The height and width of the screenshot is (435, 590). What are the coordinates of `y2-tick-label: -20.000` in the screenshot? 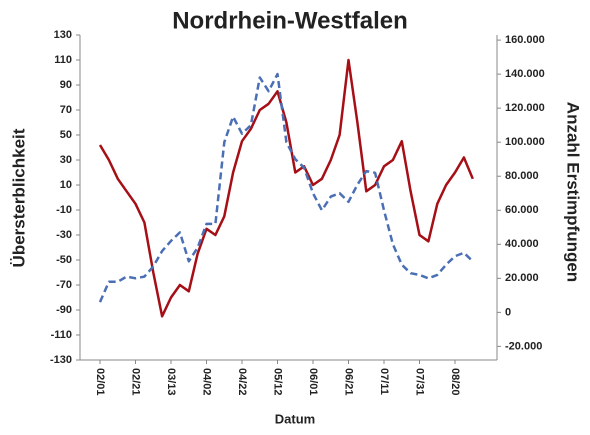 It's located at (523, 346).